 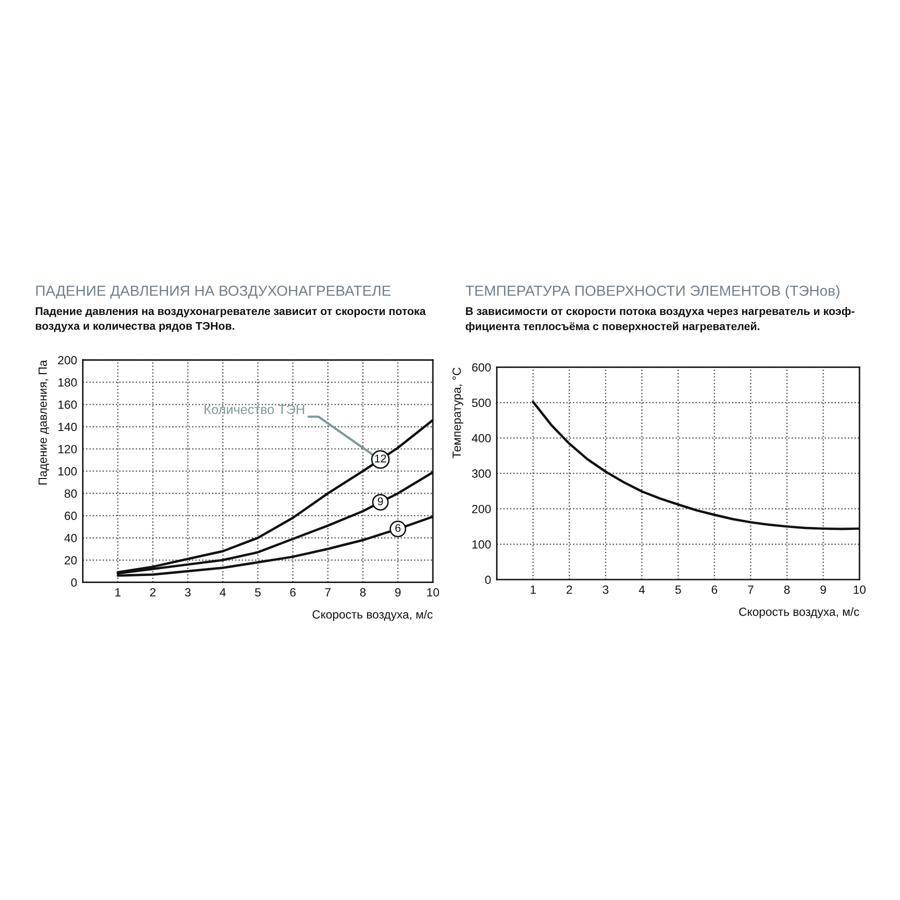 What do you see at coordinates (481, 473) in the screenshot?
I see `y-tick-label: 300` at bounding box center [481, 473].